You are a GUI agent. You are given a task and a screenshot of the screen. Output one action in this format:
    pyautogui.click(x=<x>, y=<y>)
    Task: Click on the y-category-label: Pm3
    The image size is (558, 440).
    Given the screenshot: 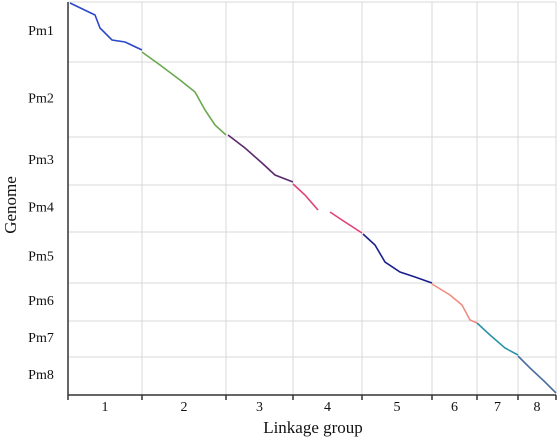 What is the action you would take?
    pyautogui.click(x=41, y=160)
    